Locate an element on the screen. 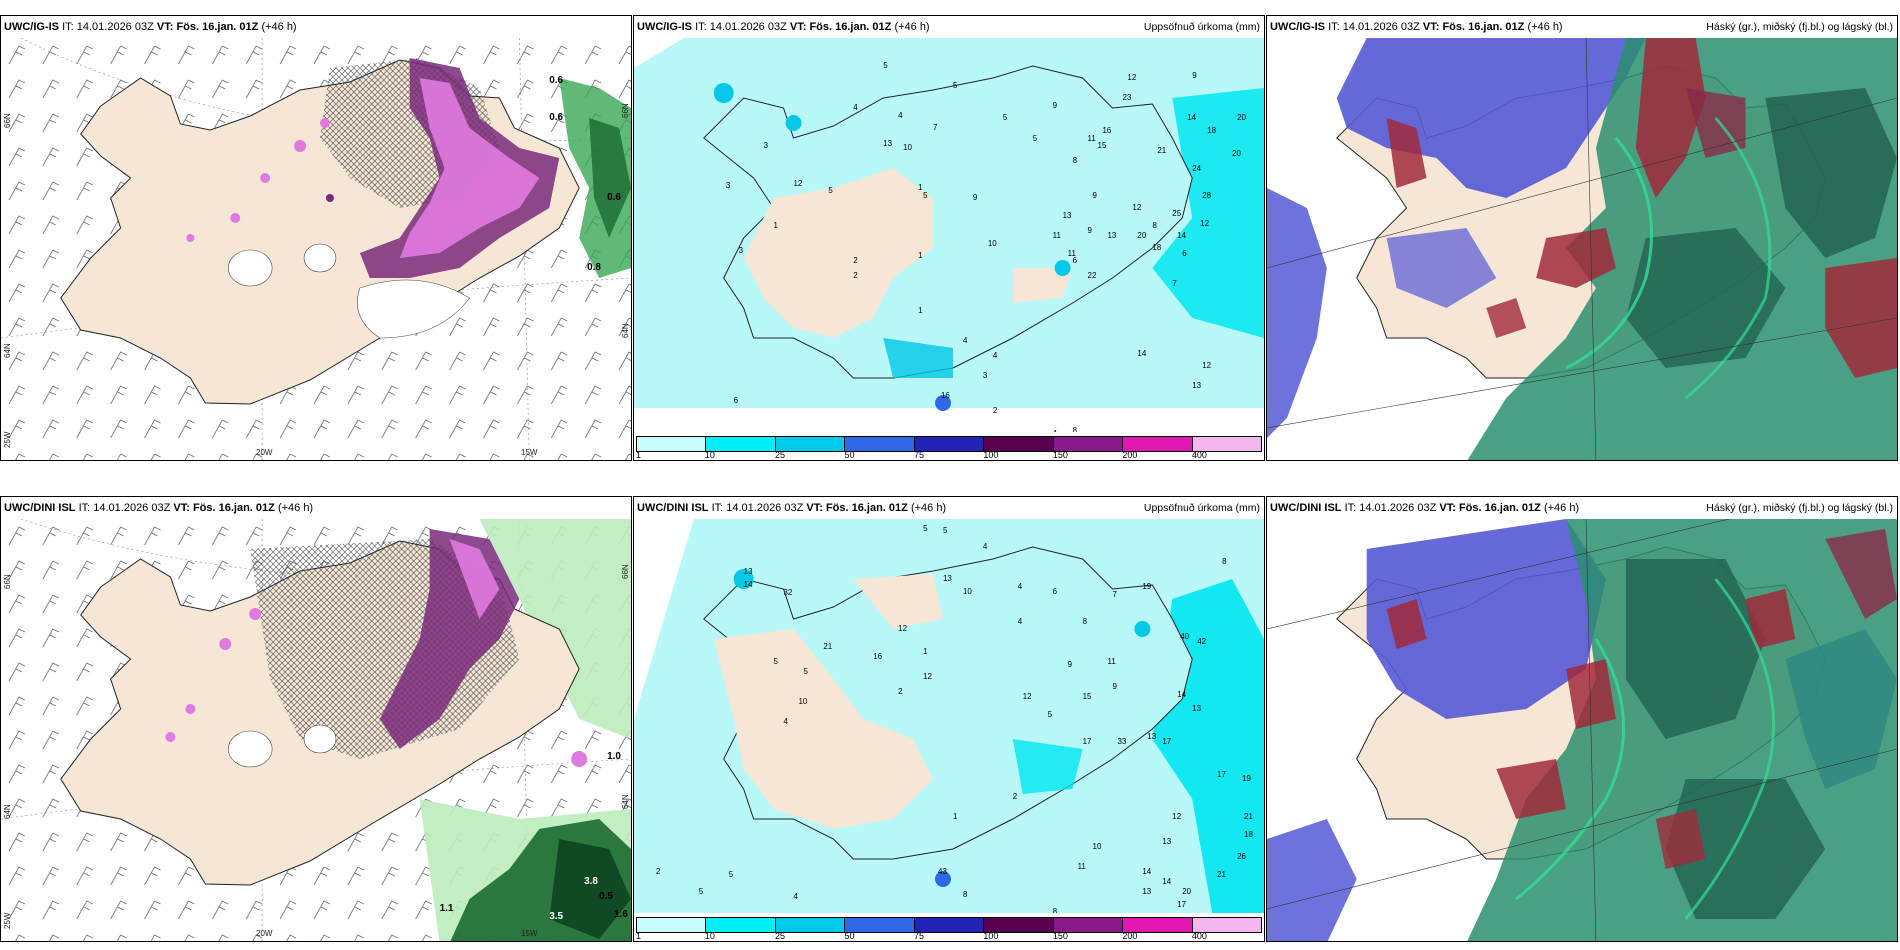 This screenshot has height=950, width=1900. precip-number-labels: 5 5 12 9 4 4 9 20 14 18 23 5 16 11 13 10 is located at coordinates (986, 250).